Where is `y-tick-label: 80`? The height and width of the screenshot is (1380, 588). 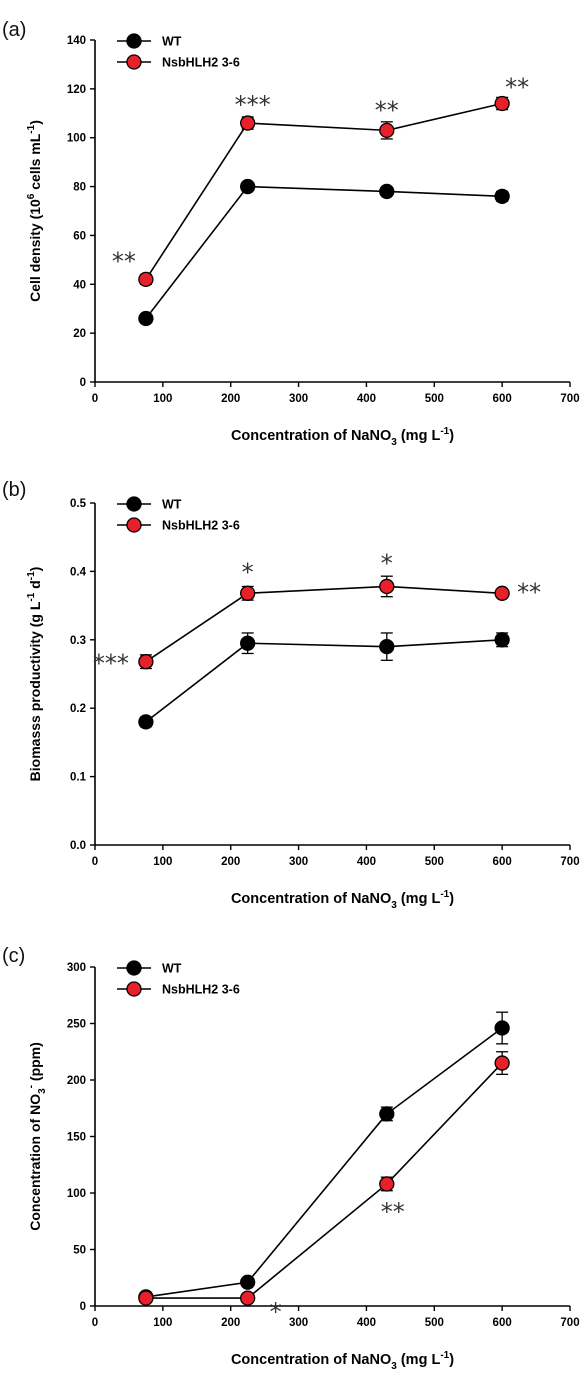
y-tick-label: 80 is located at coordinates (79, 188).